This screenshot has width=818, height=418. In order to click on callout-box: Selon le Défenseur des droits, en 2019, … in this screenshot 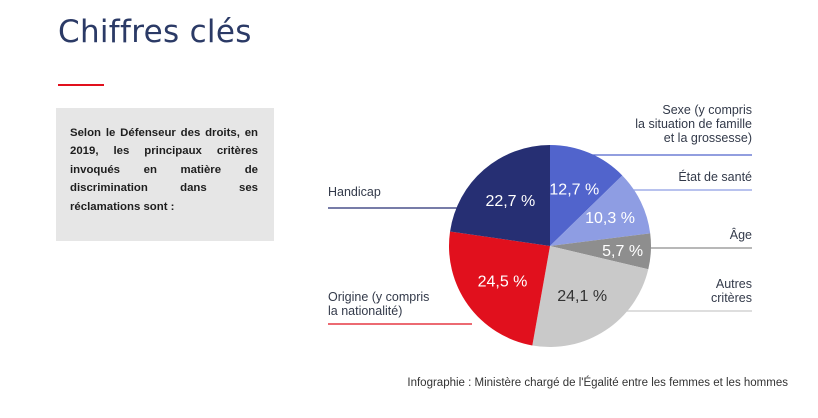, I will do `click(165, 174)`.